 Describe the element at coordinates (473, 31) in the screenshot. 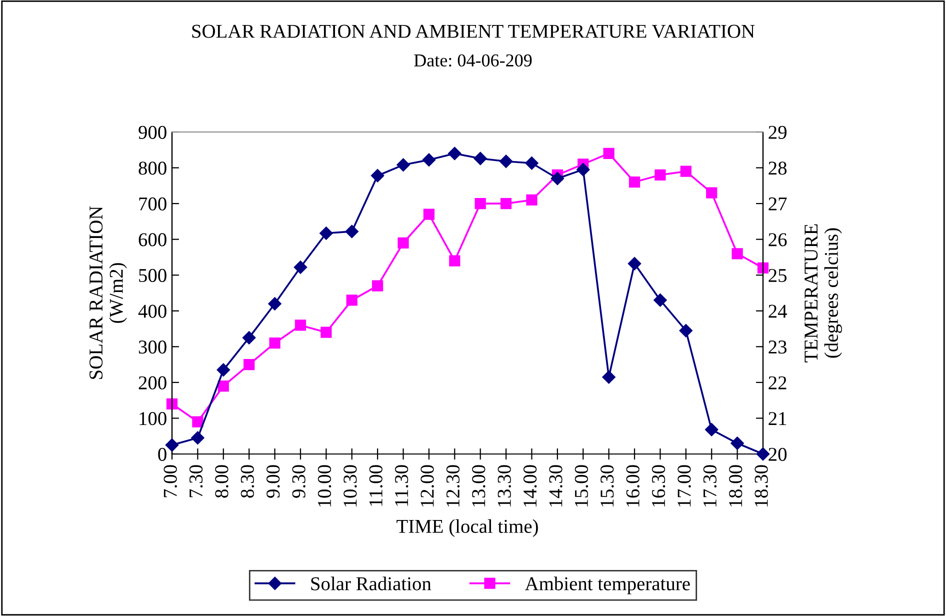

I see `chart-title: SOLAR RADIATION AND AMBIENT TEMPERATURE VARIATION` at that location.